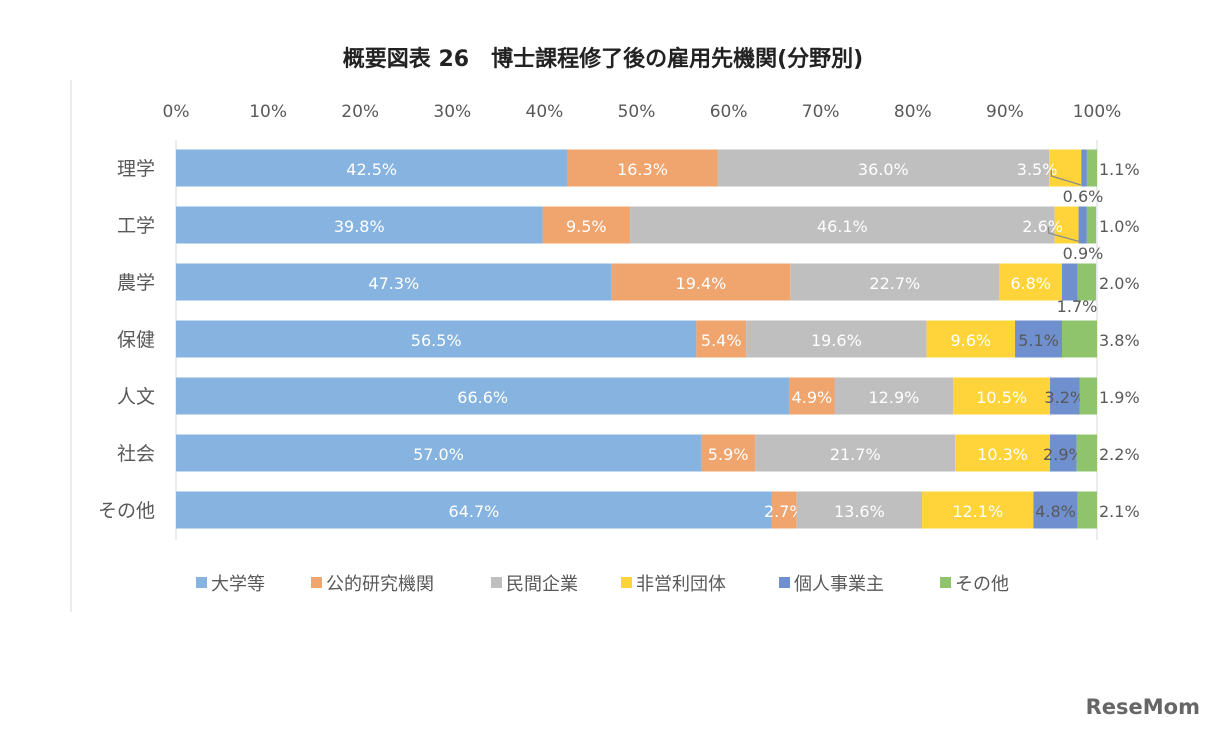  What do you see at coordinates (136, 340) in the screenshot?
I see `category-label: 保健` at bounding box center [136, 340].